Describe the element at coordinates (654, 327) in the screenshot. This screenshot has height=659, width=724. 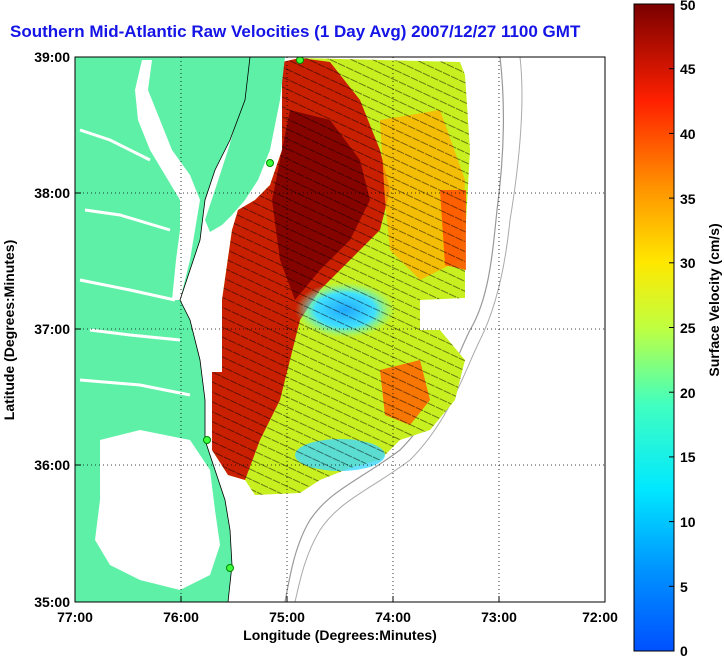
I see `colorbar-gradient` at that location.